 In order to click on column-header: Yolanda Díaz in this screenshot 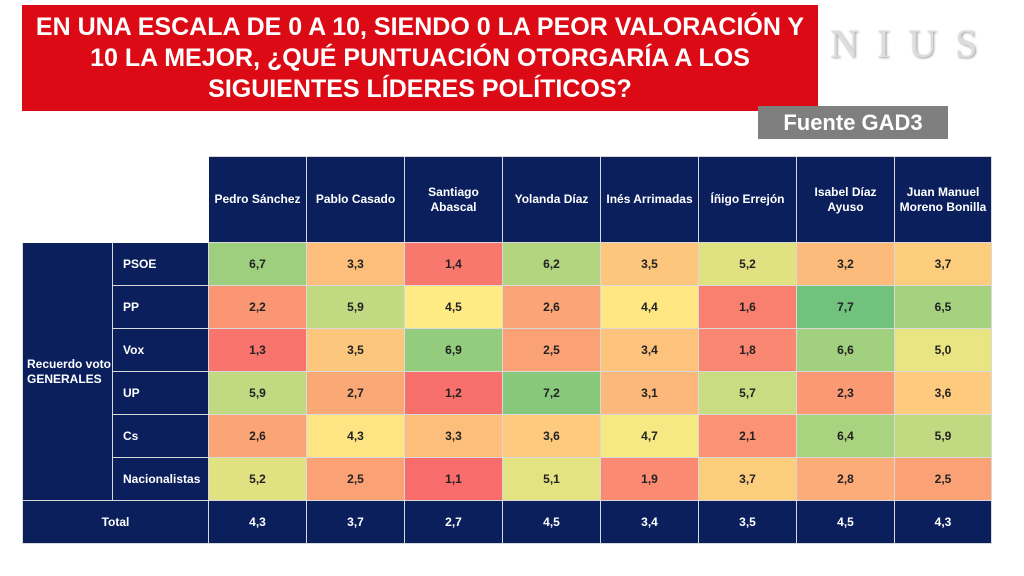, I will do `click(552, 200)`.